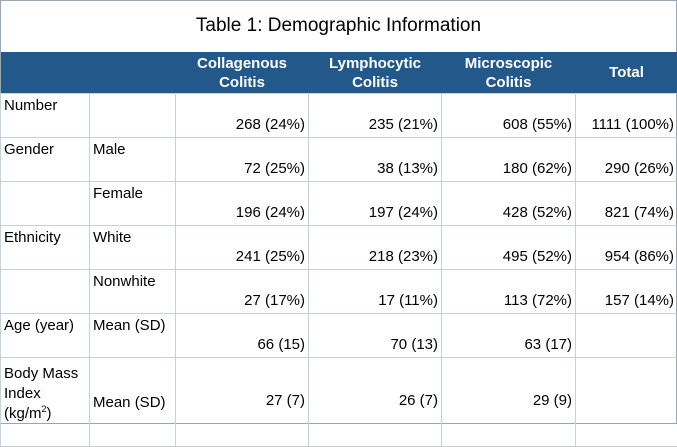  What do you see at coordinates (375, 63) in the screenshot?
I see `header-lymphocytic-line1: Lymphocytic` at bounding box center [375, 63].